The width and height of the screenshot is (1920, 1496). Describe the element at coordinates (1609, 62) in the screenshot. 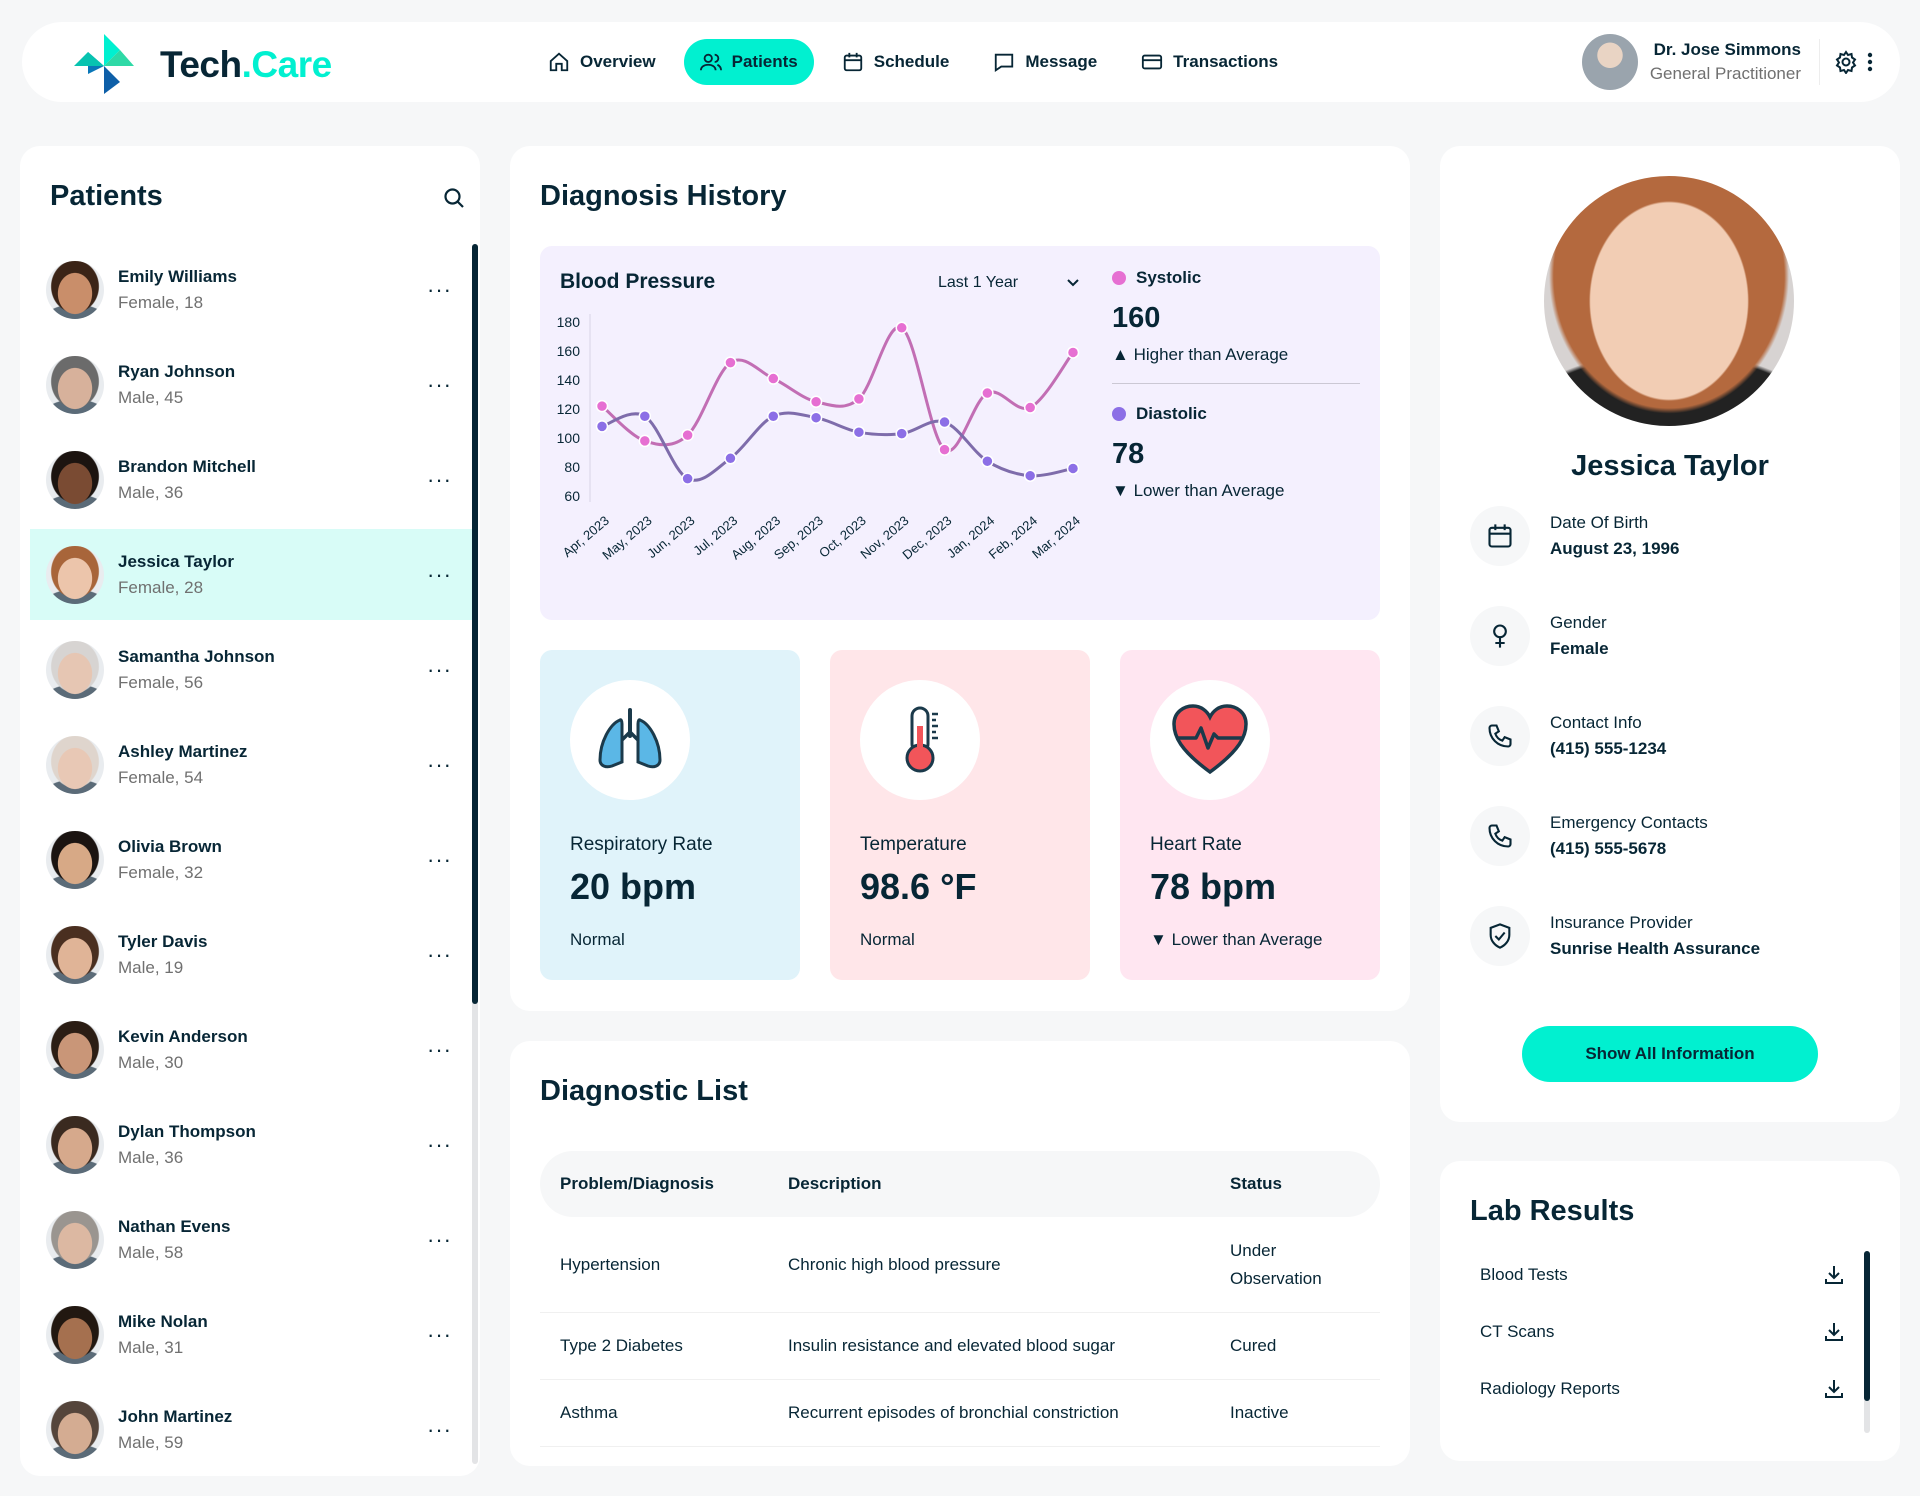

I see `doctor-avatar` at that location.